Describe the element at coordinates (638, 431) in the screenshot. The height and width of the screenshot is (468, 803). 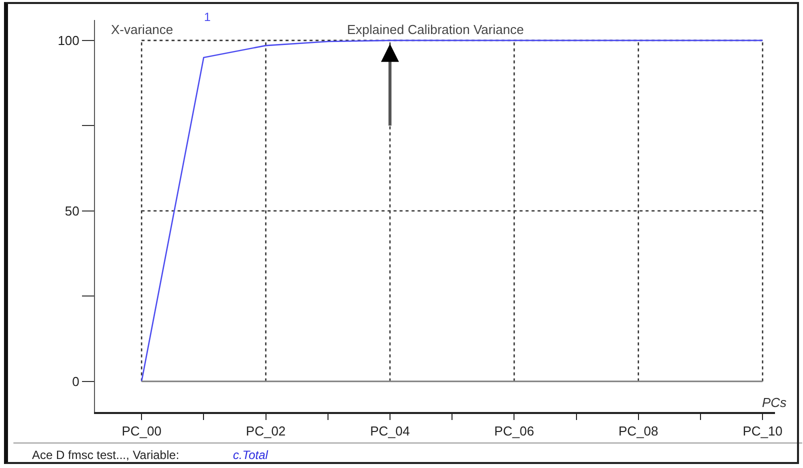
I see `x-tick-label: PC_08` at that location.